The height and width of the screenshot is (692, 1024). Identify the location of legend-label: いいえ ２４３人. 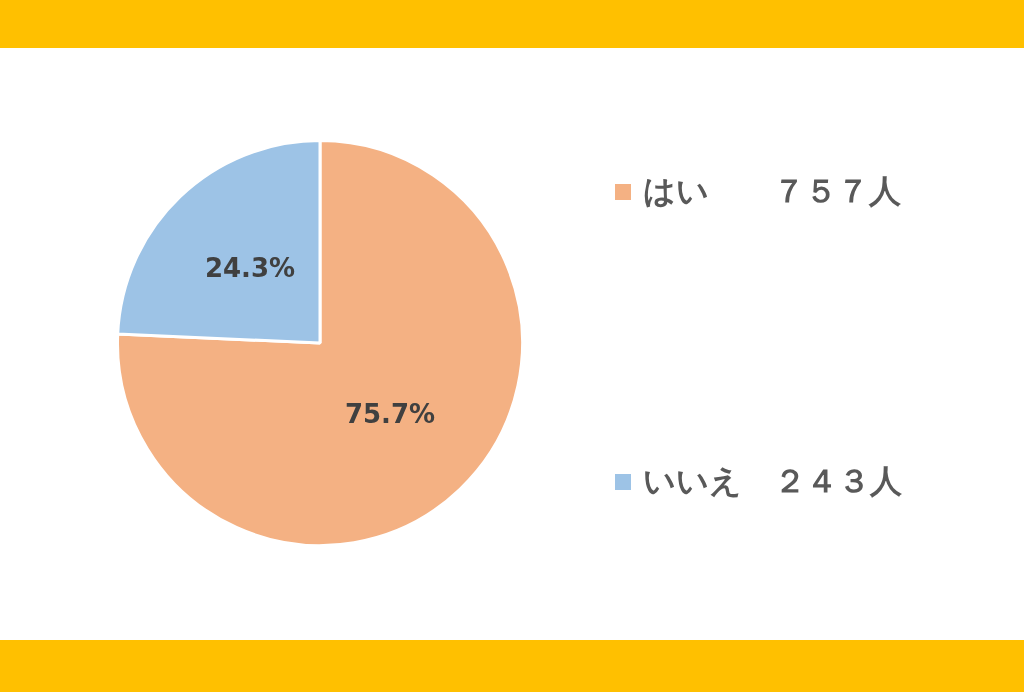
(772, 481).